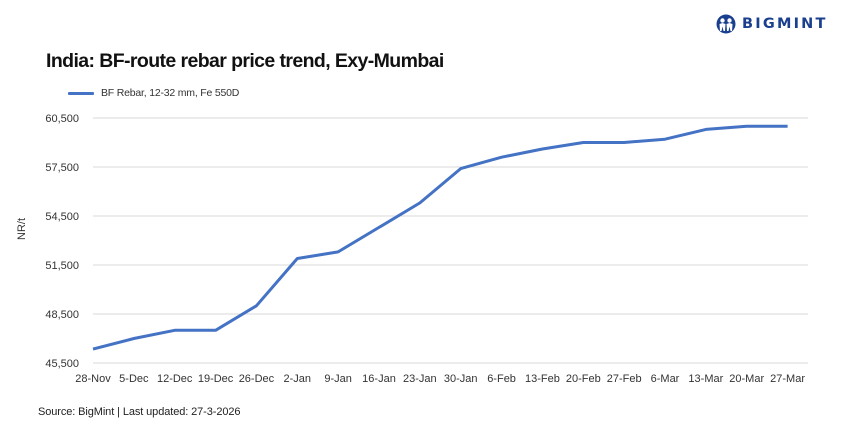 The height and width of the screenshot is (432, 864). What do you see at coordinates (62, 315) in the screenshot?
I see `y-tick-label: 48,500` at bounding box center [62, 315].